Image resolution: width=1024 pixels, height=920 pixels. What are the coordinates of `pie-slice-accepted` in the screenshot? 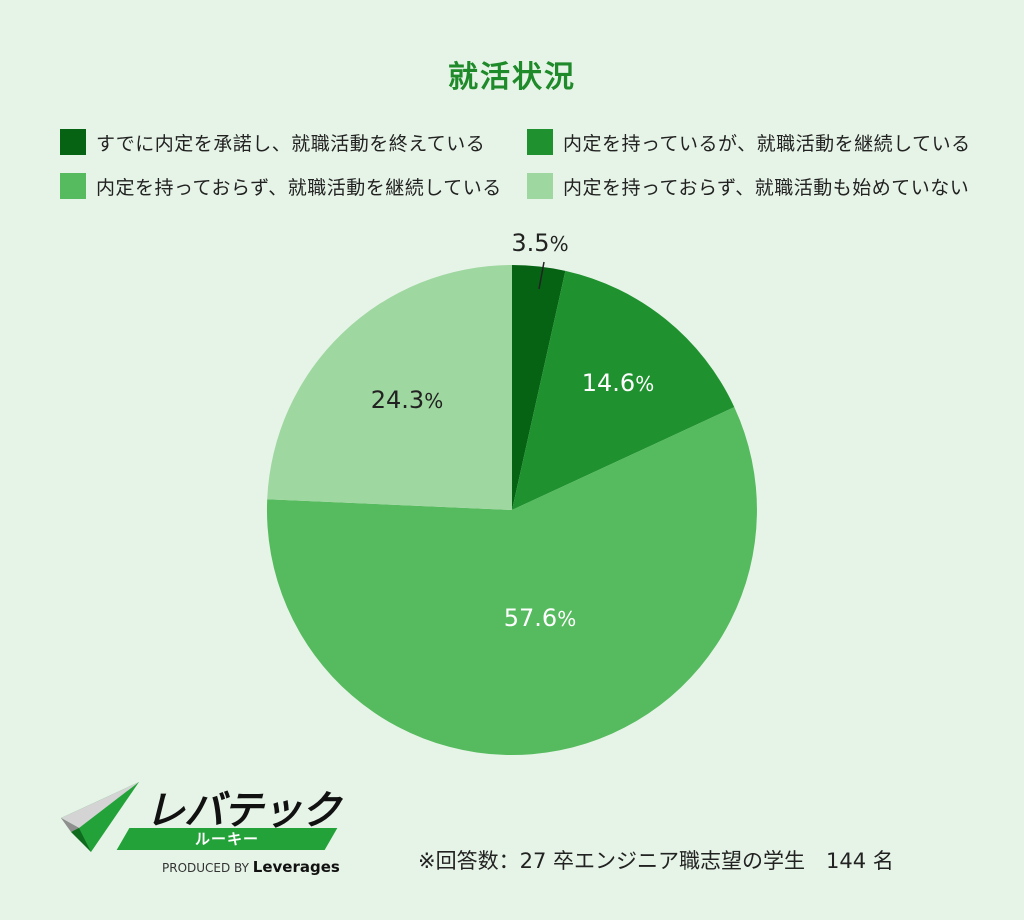 It's located at (539, 387).